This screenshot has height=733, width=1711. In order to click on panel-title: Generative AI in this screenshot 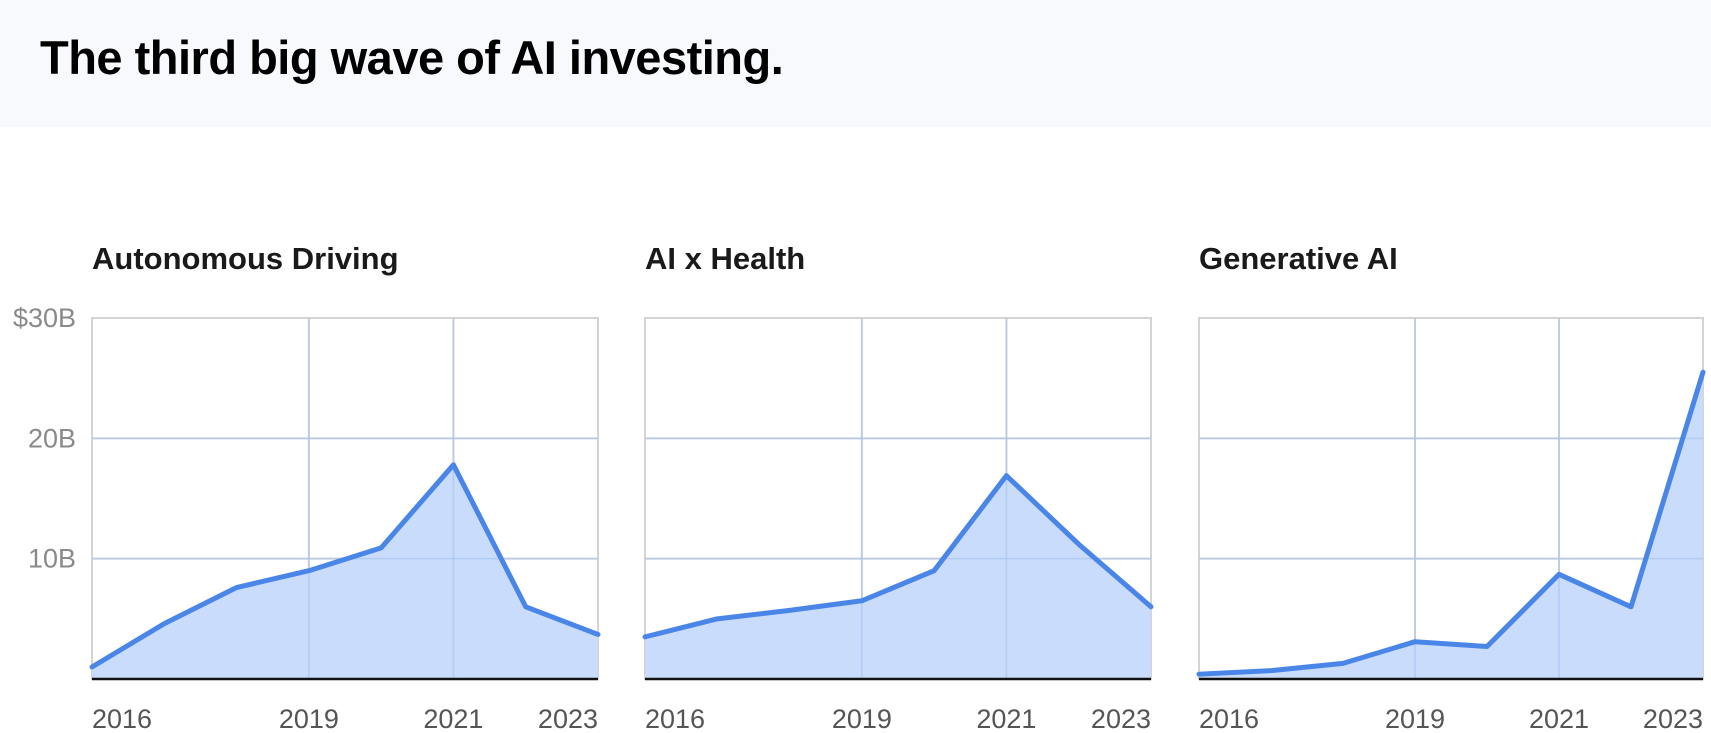, I will do `click(1298, 258)`.